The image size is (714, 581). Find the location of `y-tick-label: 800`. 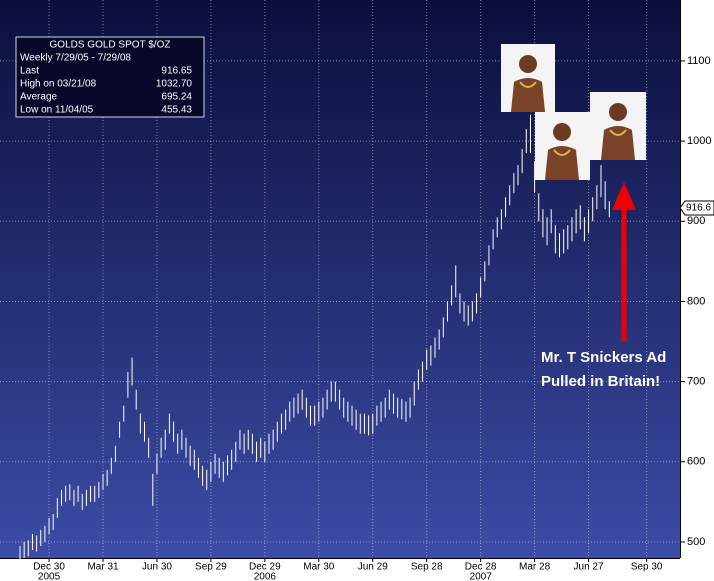

y-tick-label: 800 is located at coordinates (696, 301).